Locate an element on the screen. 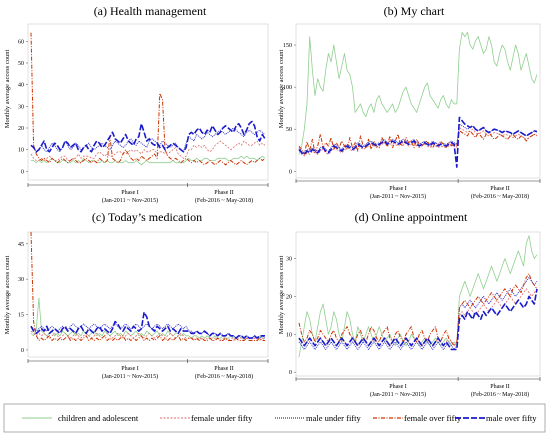 The image size is (550, 437). panel-title: (c) Today’s medication is located at coordinates (147, 217).